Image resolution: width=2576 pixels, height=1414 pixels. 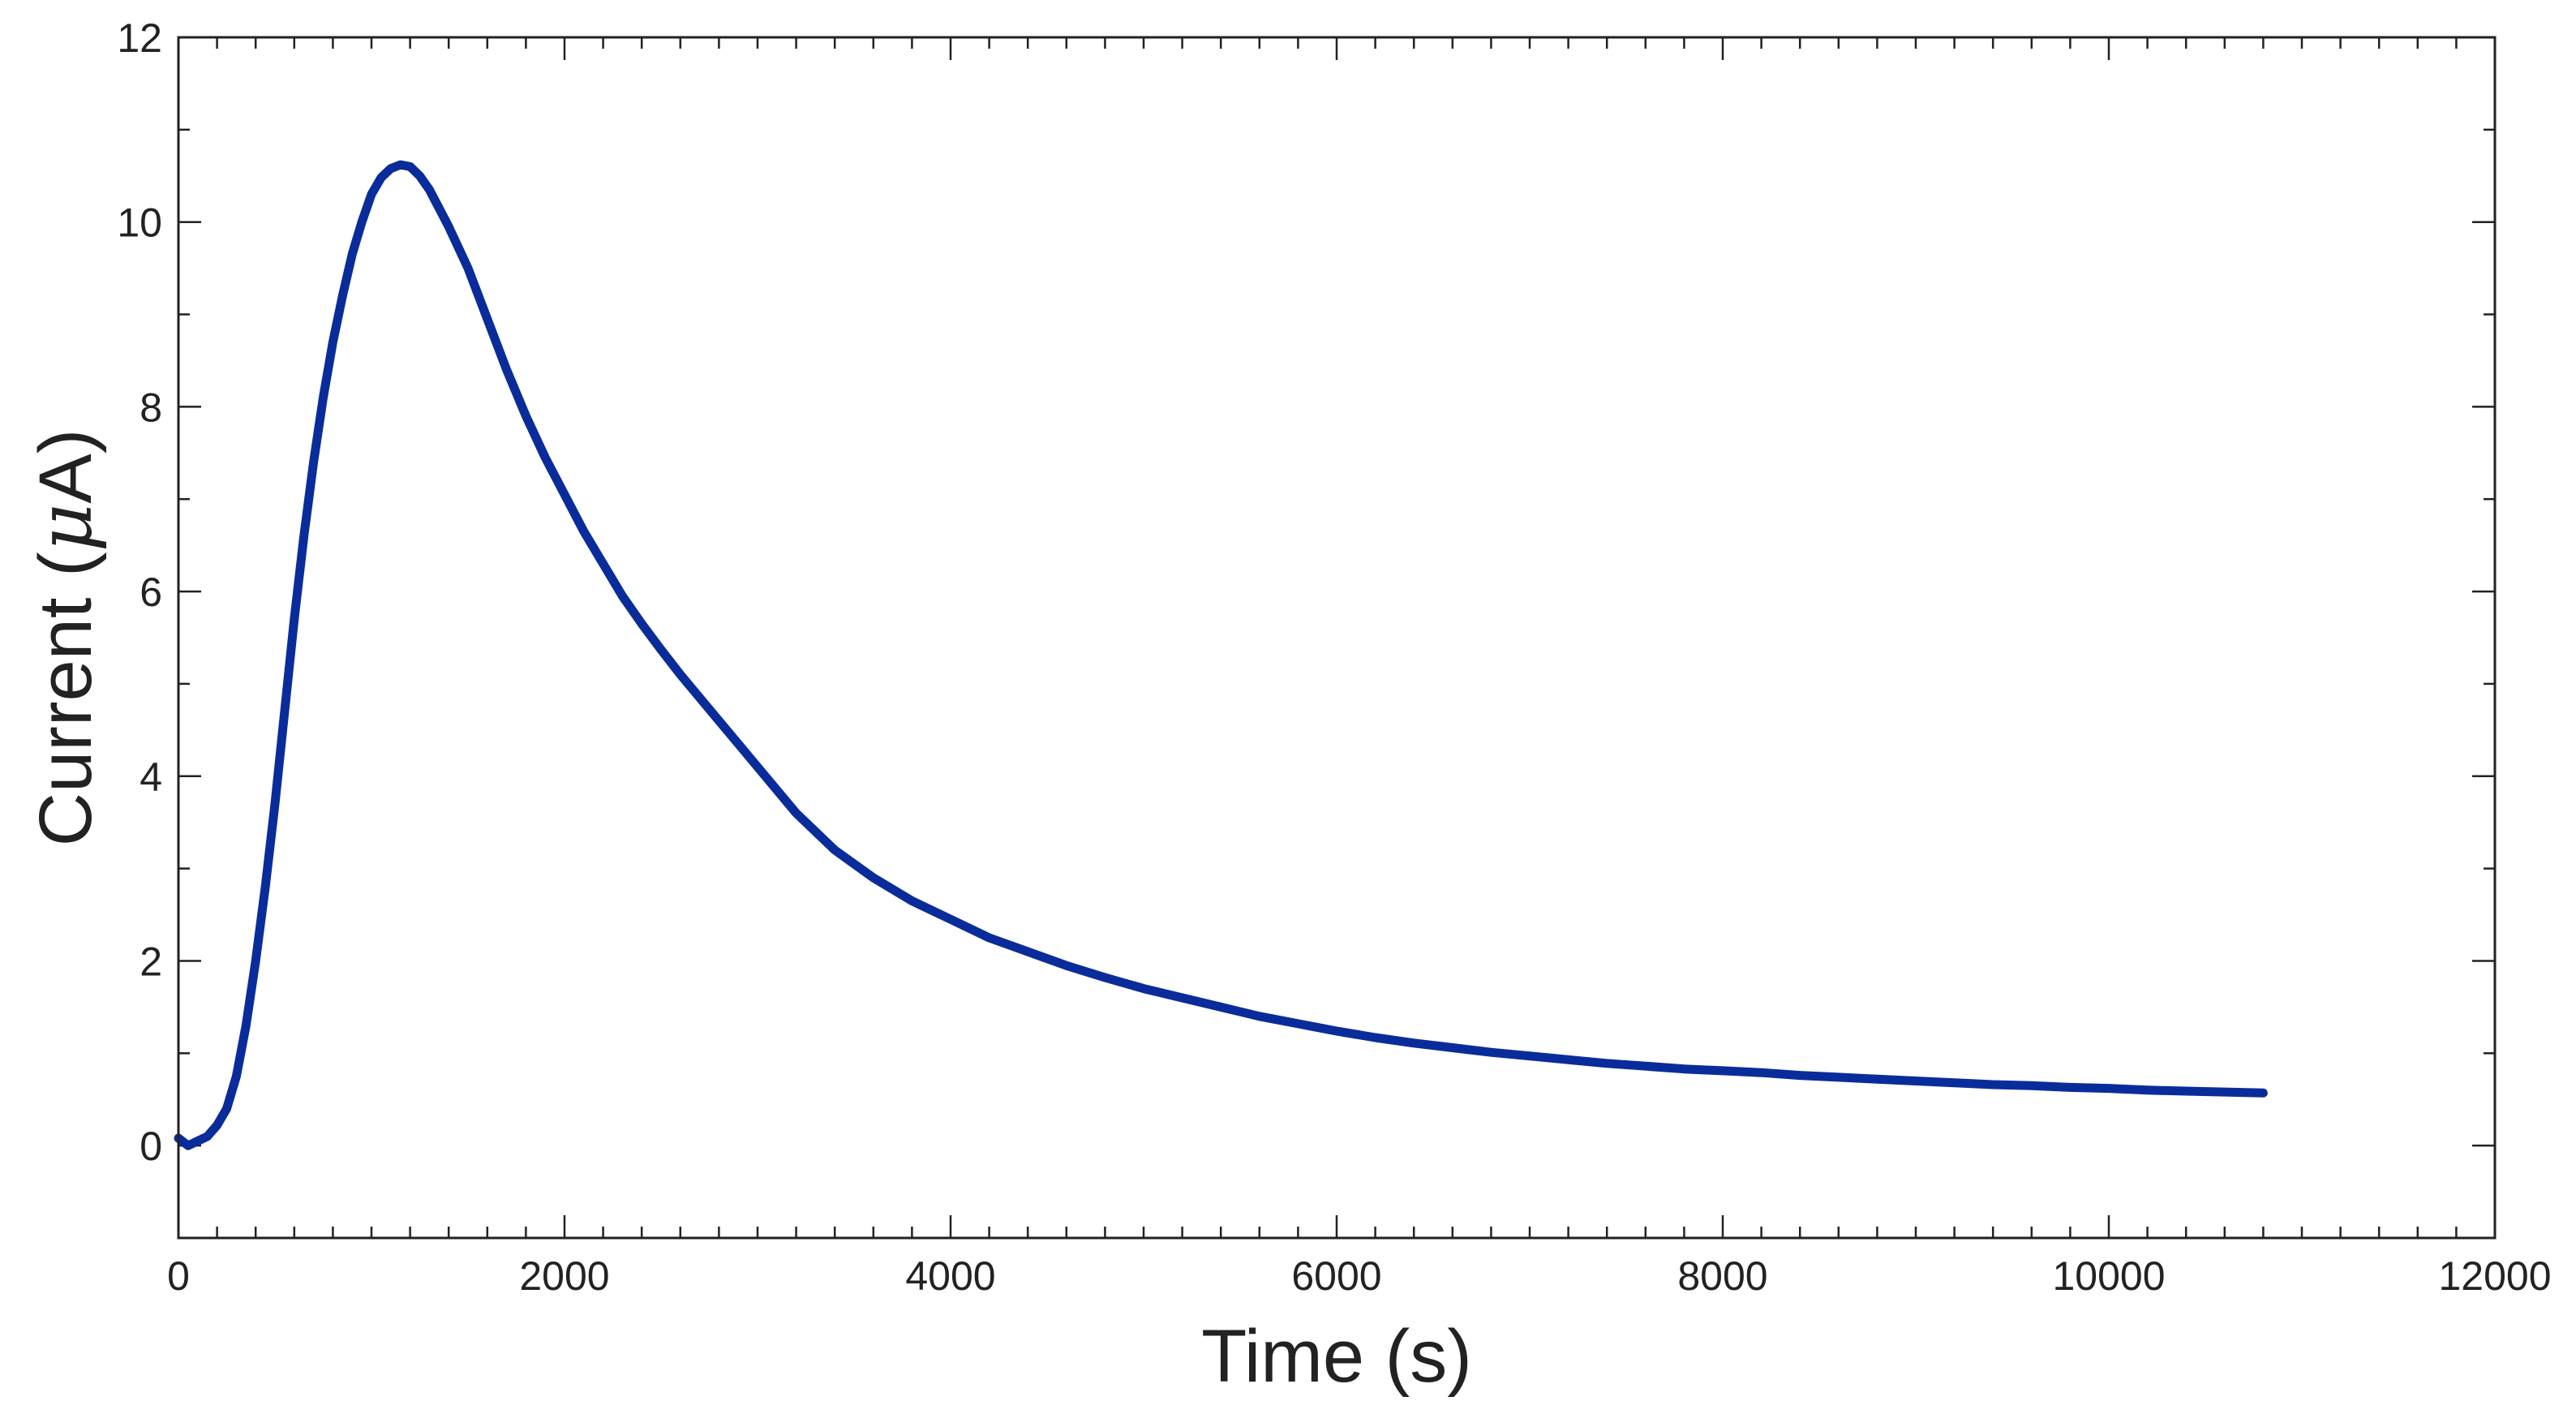 I want to click on y-tick-label: 12, so click(x=139, y=38).